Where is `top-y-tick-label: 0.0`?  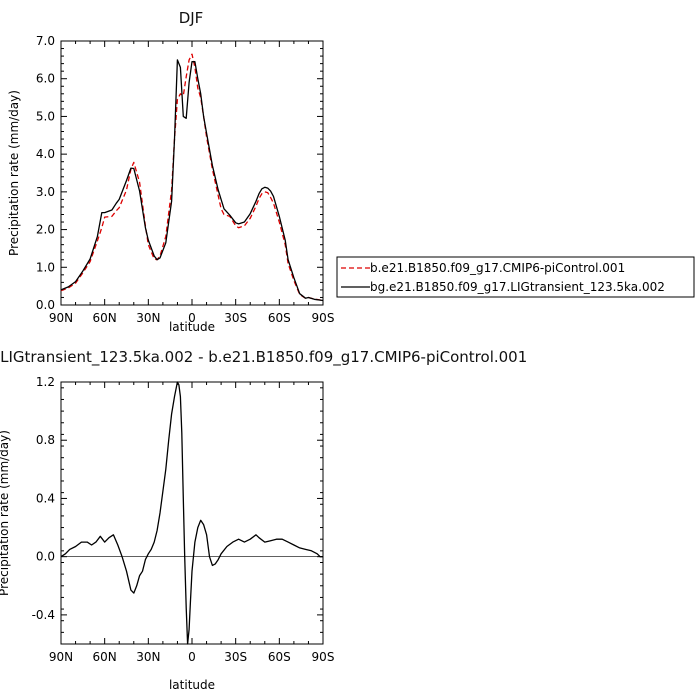 top-y-tick-label: 0.0 is located at coordinates (45, 305).